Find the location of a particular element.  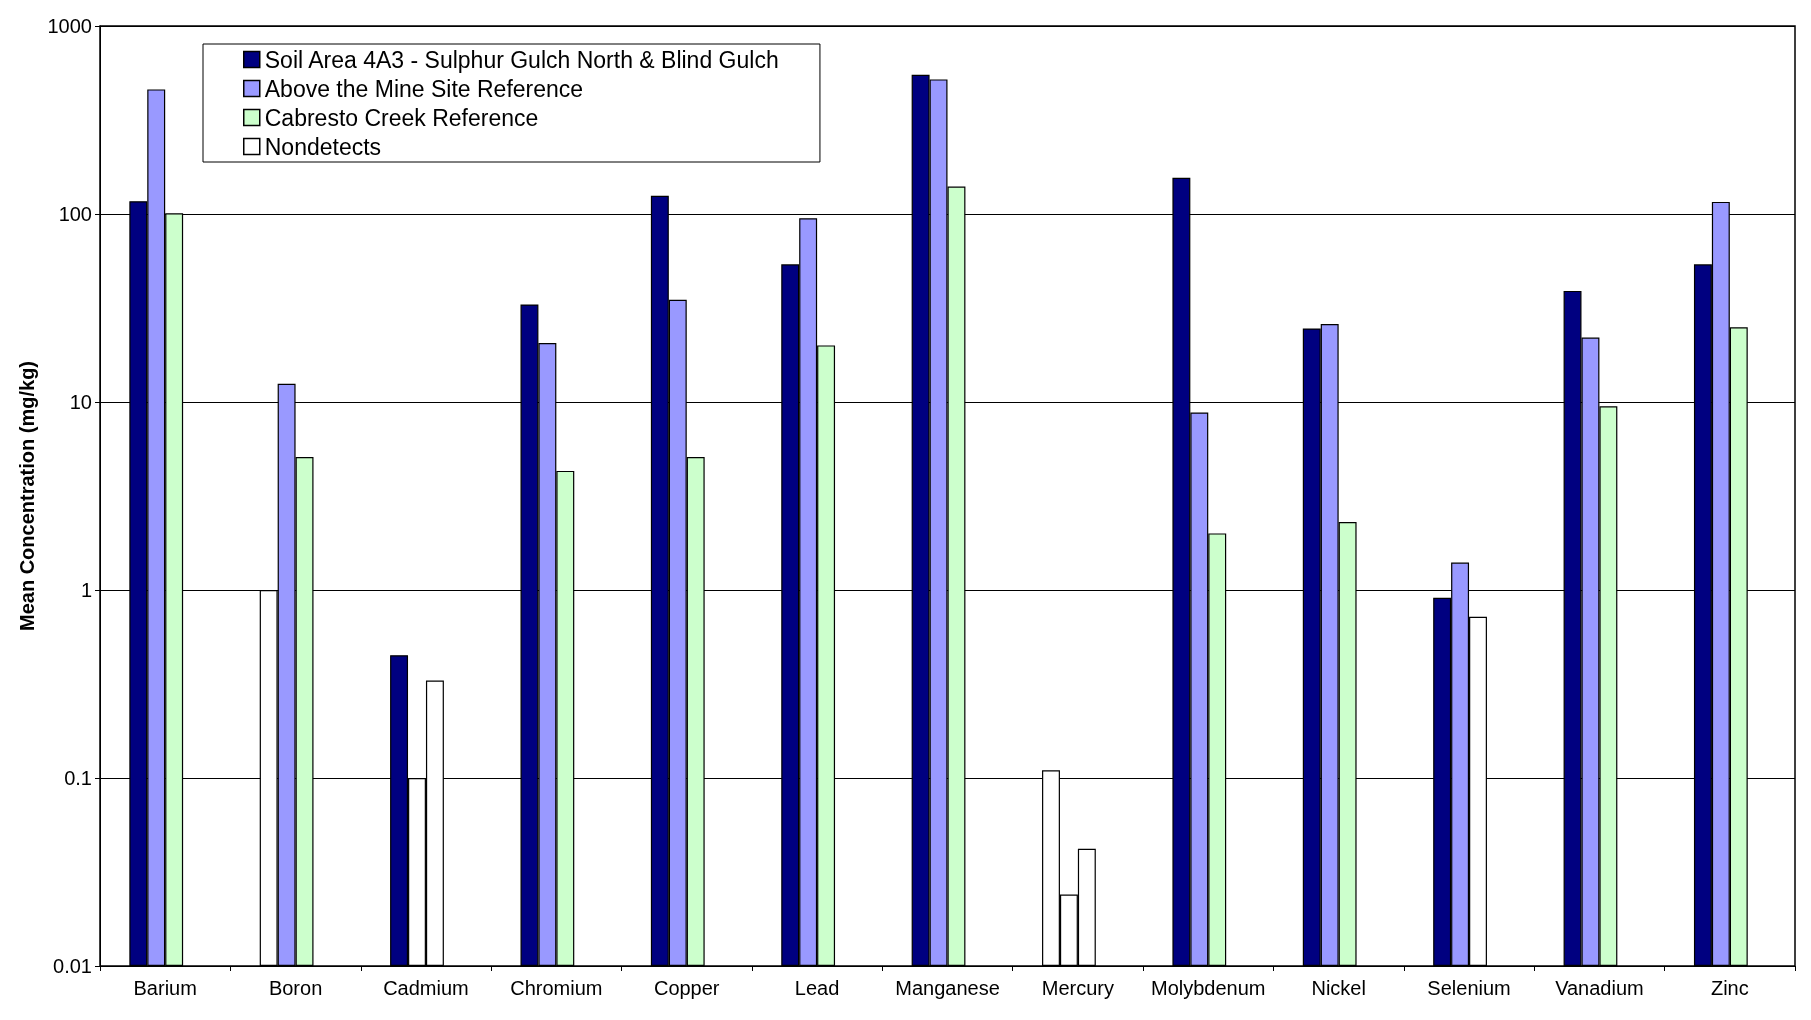

x-tick-label: Molybdenum is located at coordinates (1208, 988).